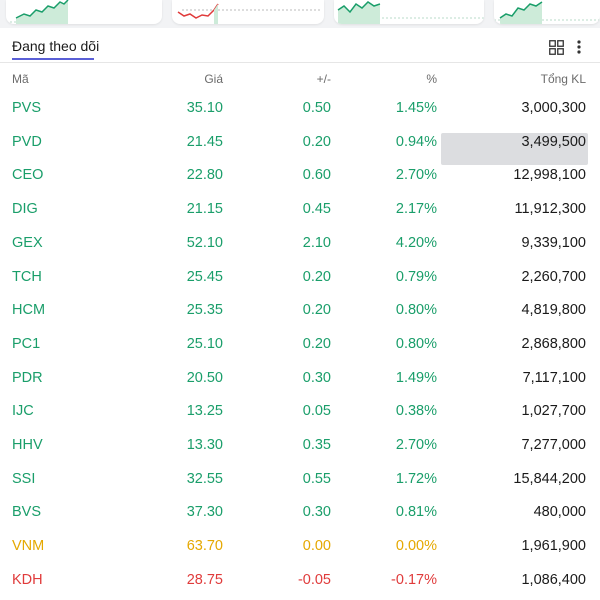  I want to click on index-cards-strip, so click(300, 14).